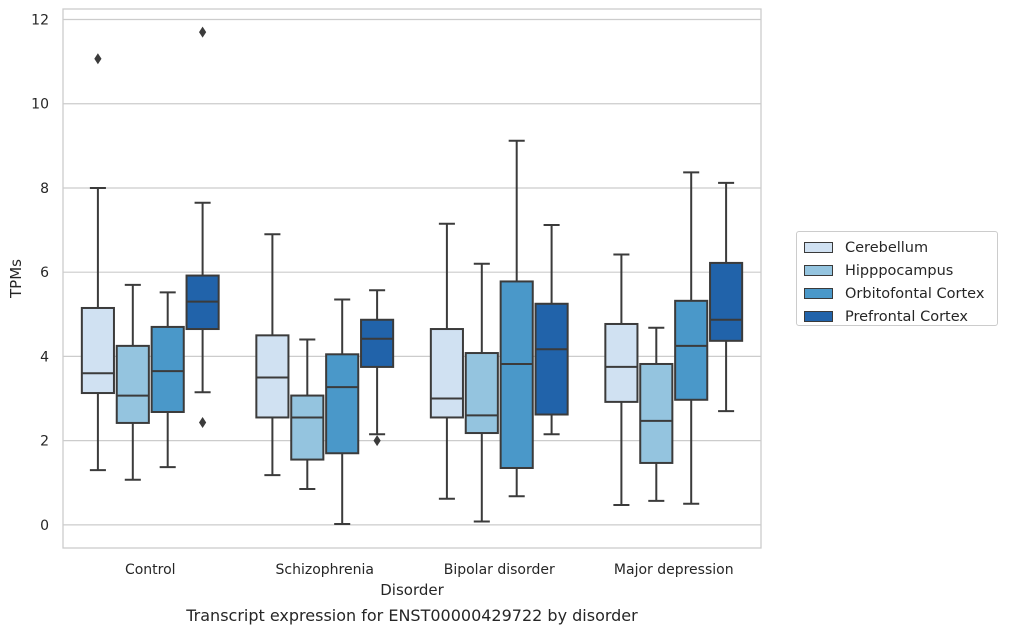 Image resolution: width=1009 pixels, height=634 pixels. I want to click on legend-item: Prefrontal Cortex, so click(900, 316).